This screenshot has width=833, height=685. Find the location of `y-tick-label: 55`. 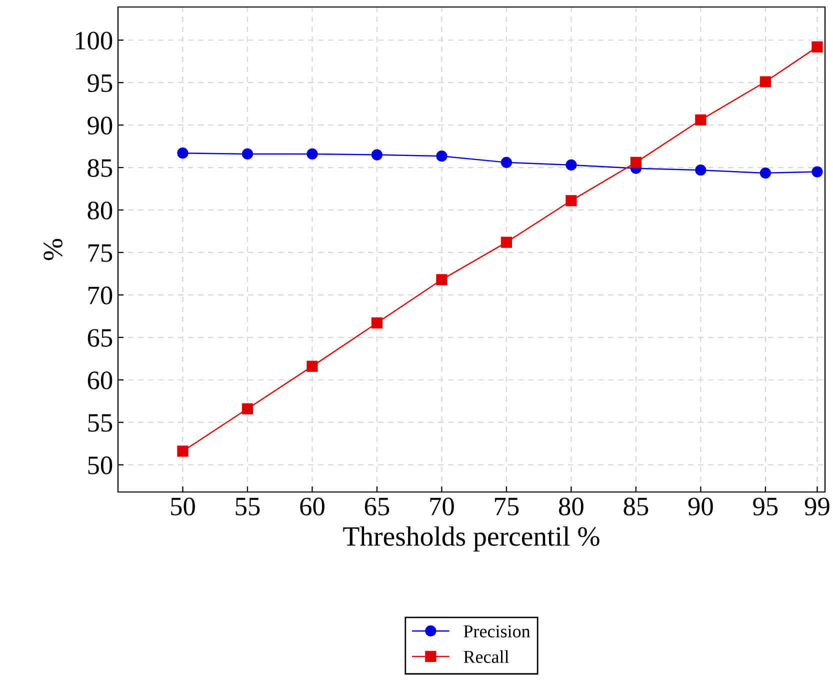

y-tick-label: 55 is located at coordinates (100, 423).